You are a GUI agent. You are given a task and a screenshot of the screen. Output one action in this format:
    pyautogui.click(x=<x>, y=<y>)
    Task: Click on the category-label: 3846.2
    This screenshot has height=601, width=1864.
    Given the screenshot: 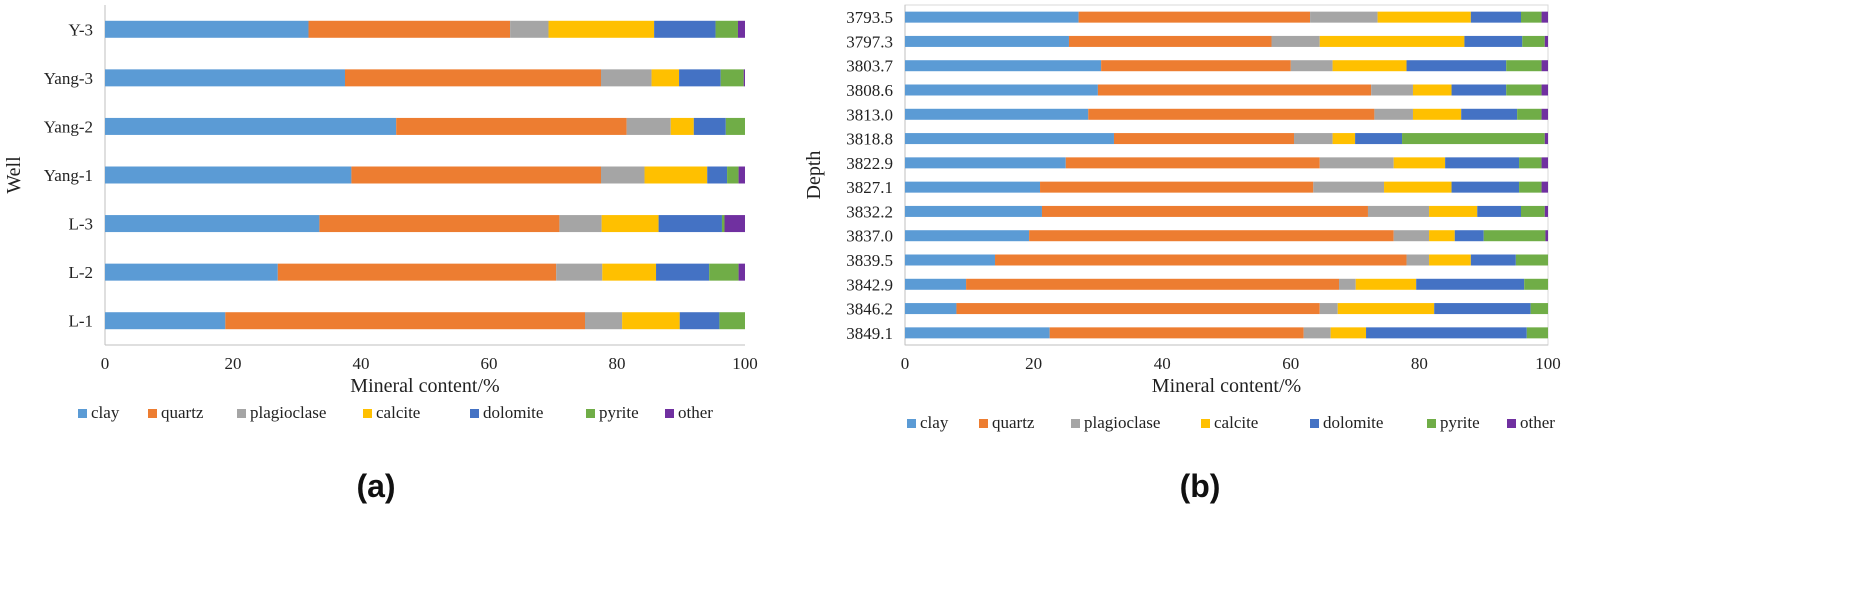 What is the action you would take?
    pyautogui.click(x=869, y=309)
    